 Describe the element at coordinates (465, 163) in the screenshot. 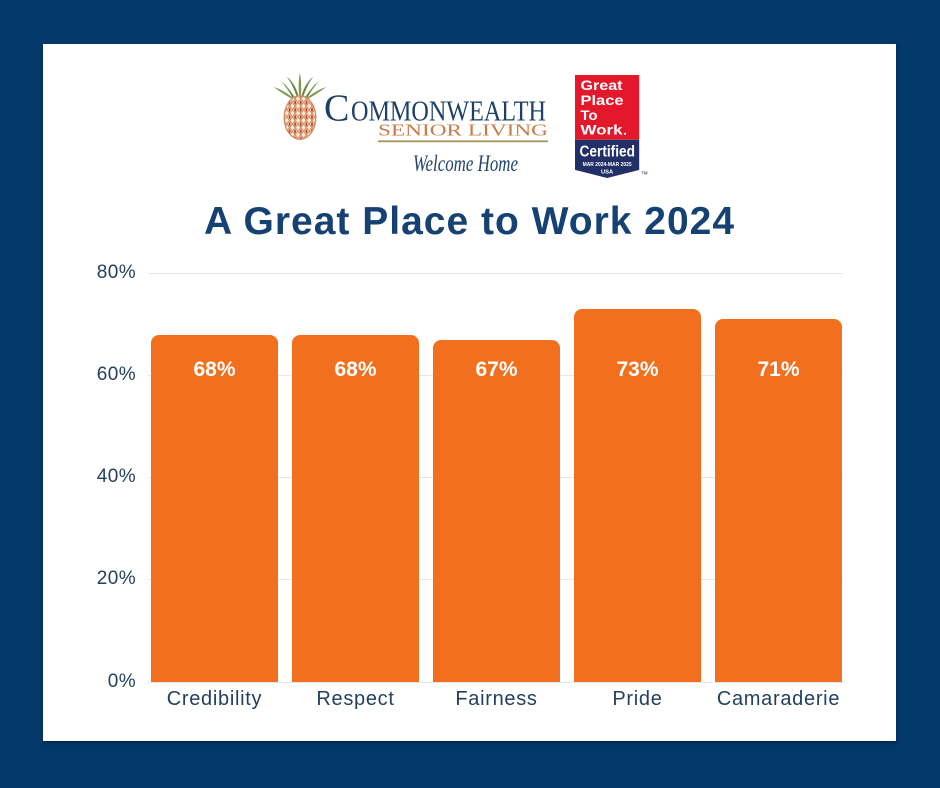

I see `svg-text: Welcome Home` at that location.